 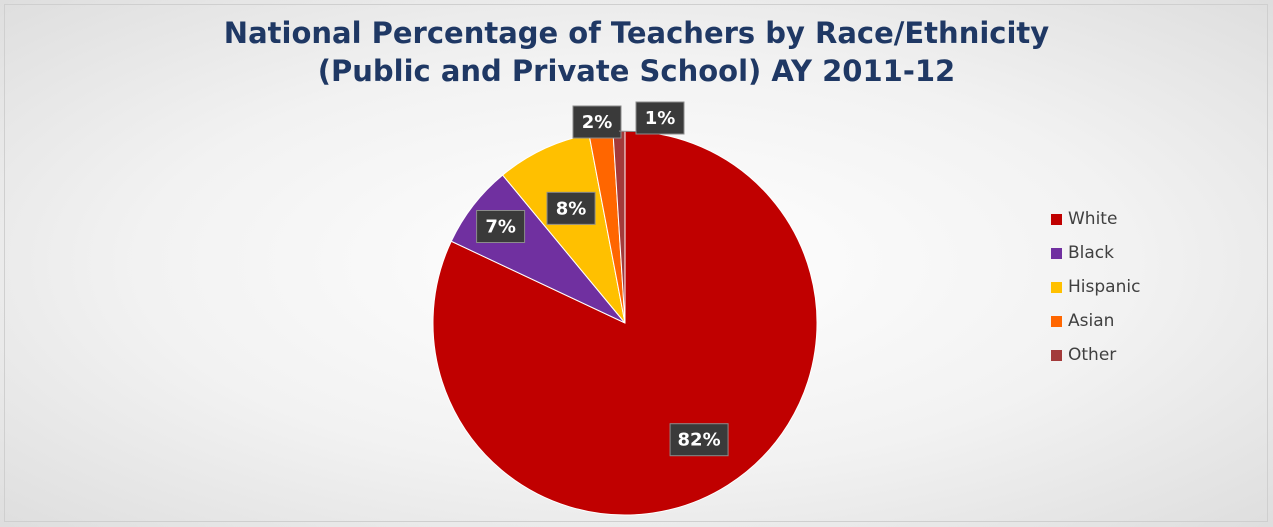 I want to click on data-label-box-asian, so click(x=597, y=122).